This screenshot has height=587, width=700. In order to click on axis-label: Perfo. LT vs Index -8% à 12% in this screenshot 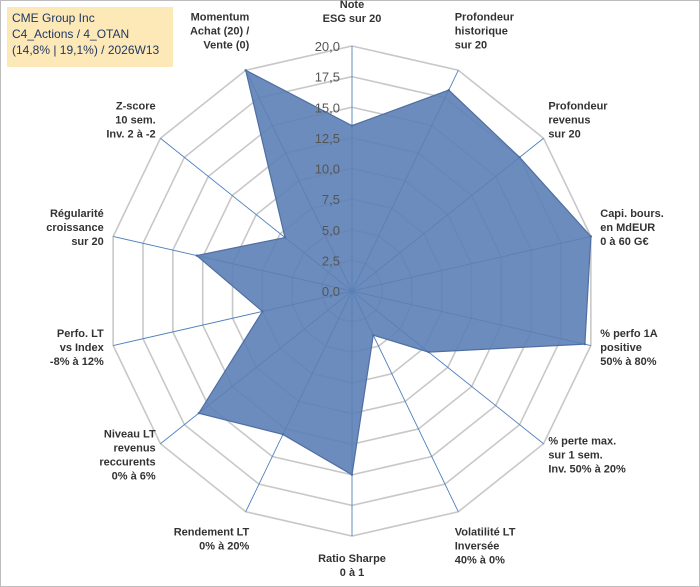, I will do `click(77, 348)`.